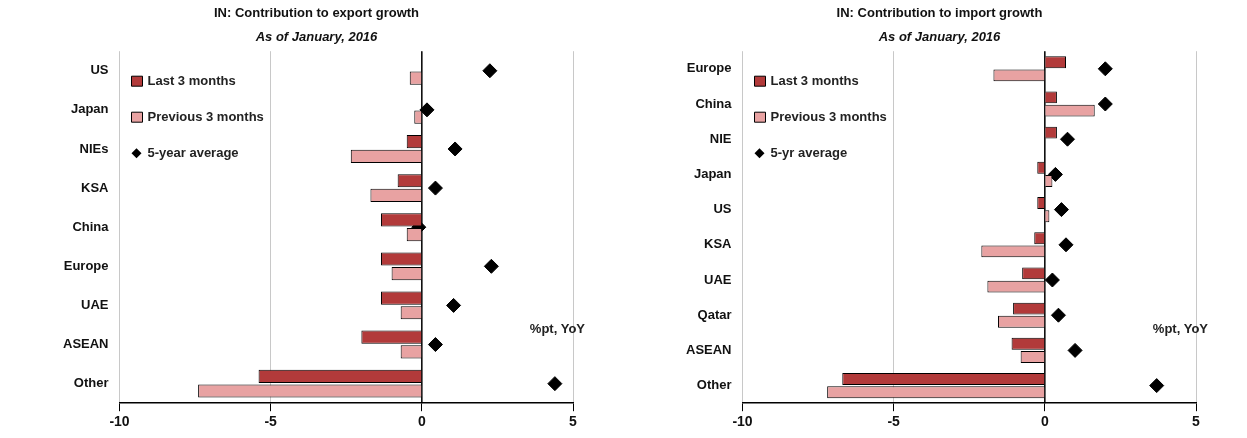 This screenshot has height=438, width=1247. Describe the element at coordinates (720, 138) in the screenshot. I see `y-tick-label: NIE` at that location.